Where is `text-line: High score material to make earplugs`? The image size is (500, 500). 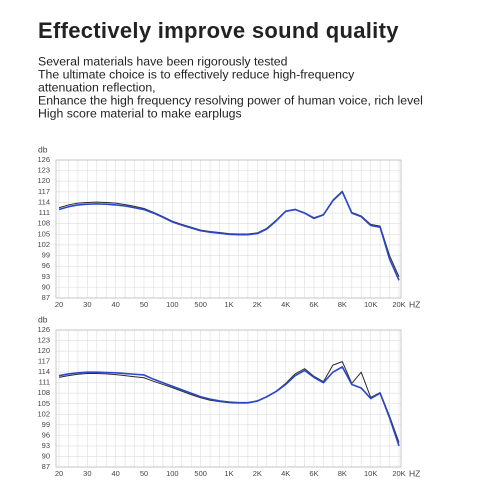 text-line: High score material to make earplugs is located at coordinates (140, 113).